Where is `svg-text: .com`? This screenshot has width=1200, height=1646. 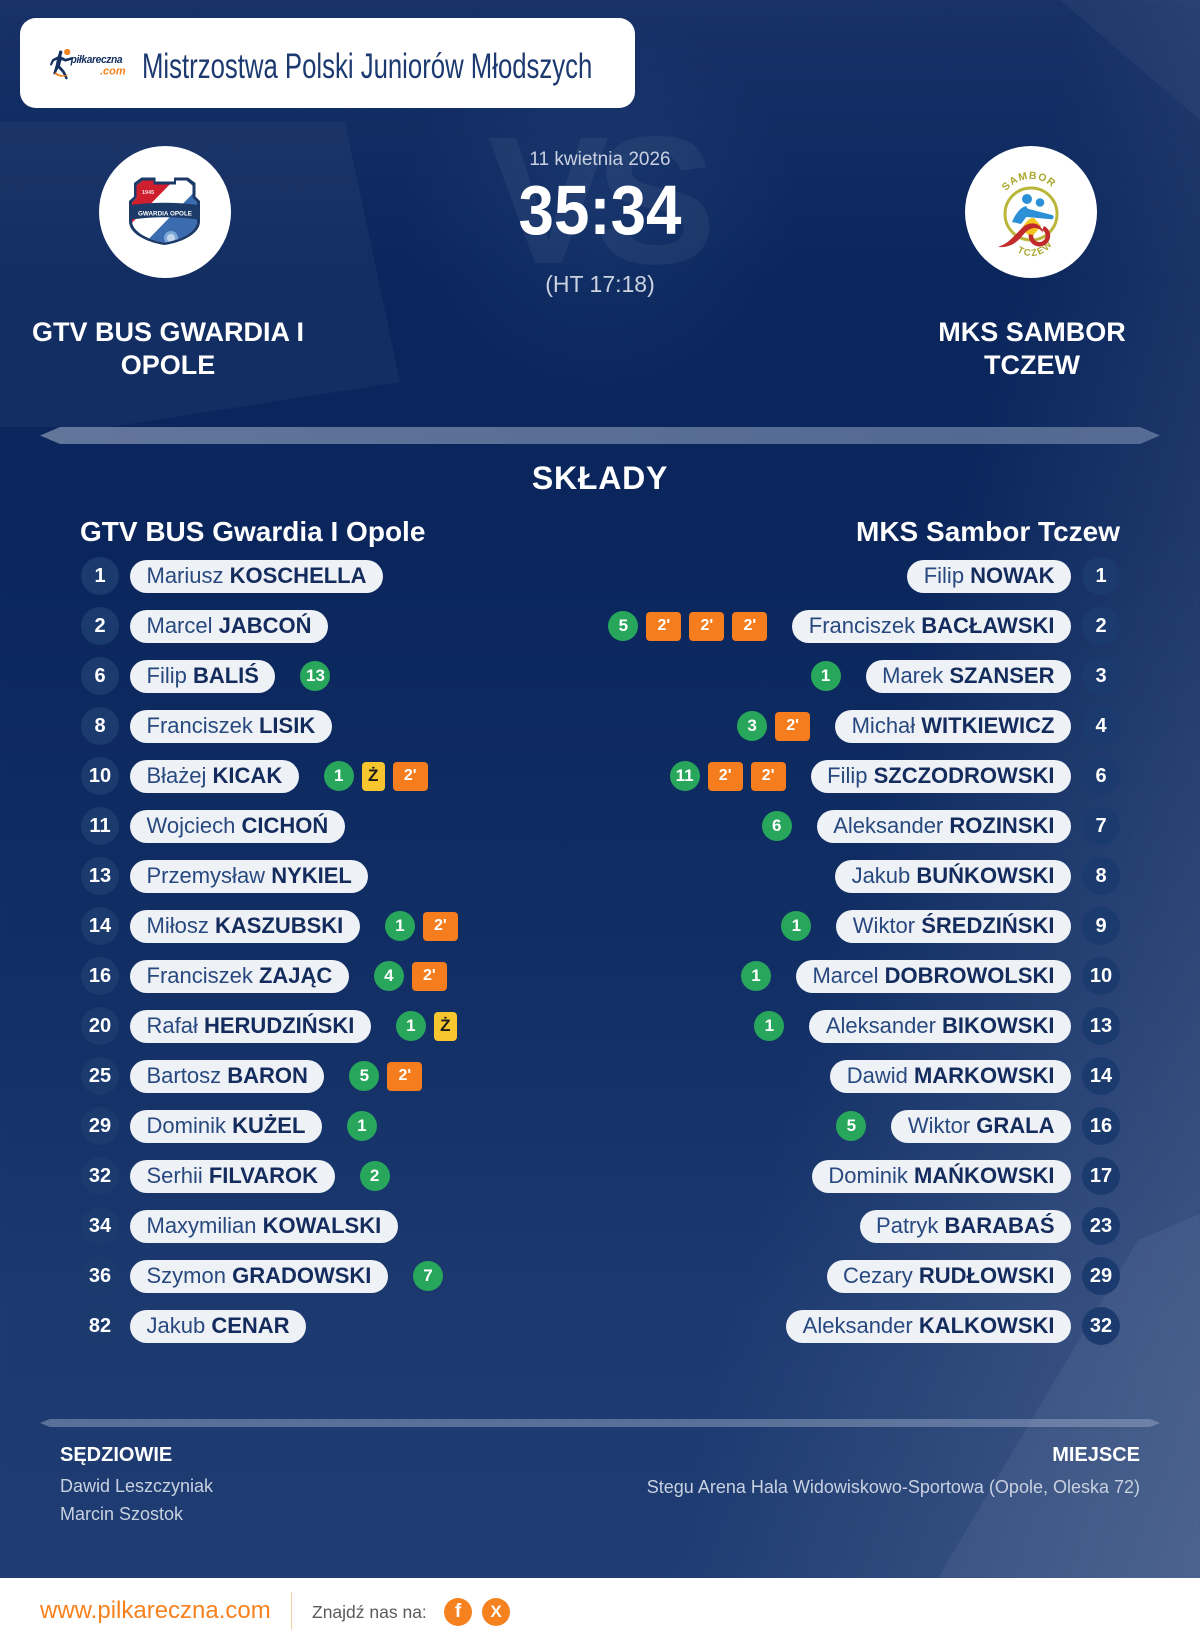 svg-text: .com is located at coordinates (113, 72).